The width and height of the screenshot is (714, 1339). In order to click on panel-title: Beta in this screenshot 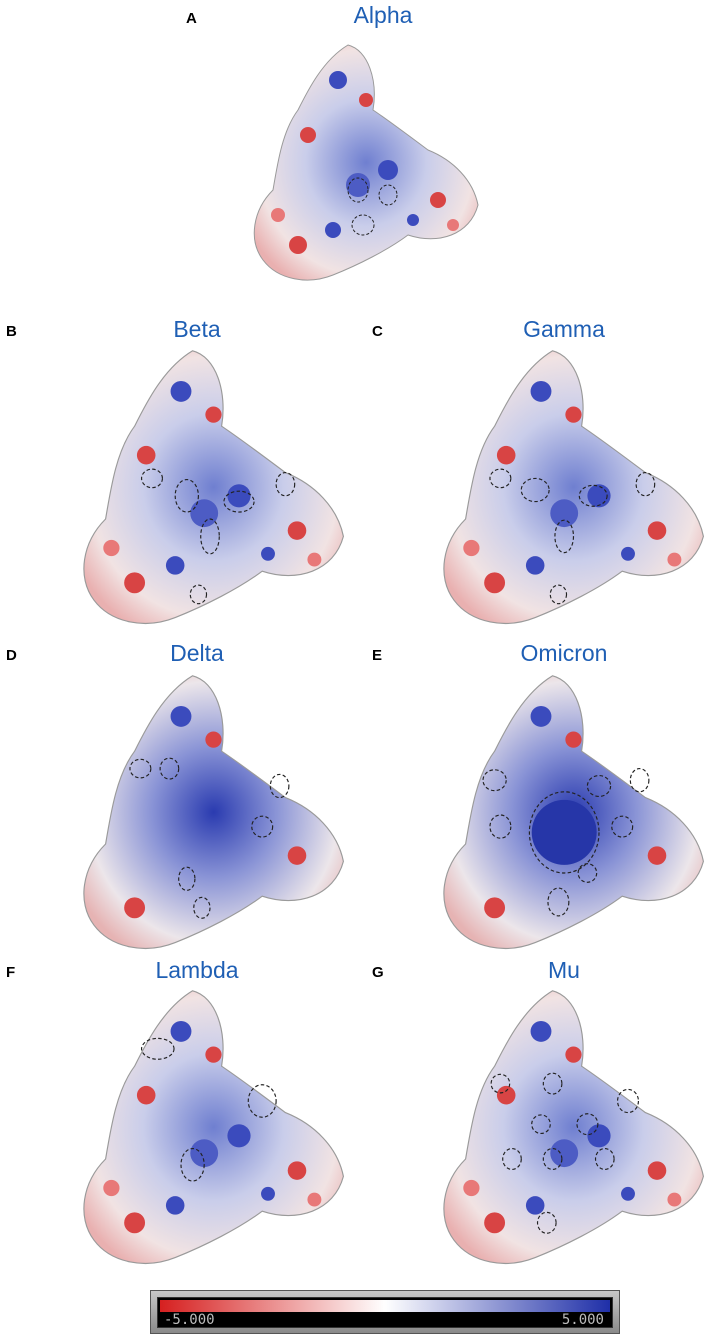, I will do `click(197, 329)`.